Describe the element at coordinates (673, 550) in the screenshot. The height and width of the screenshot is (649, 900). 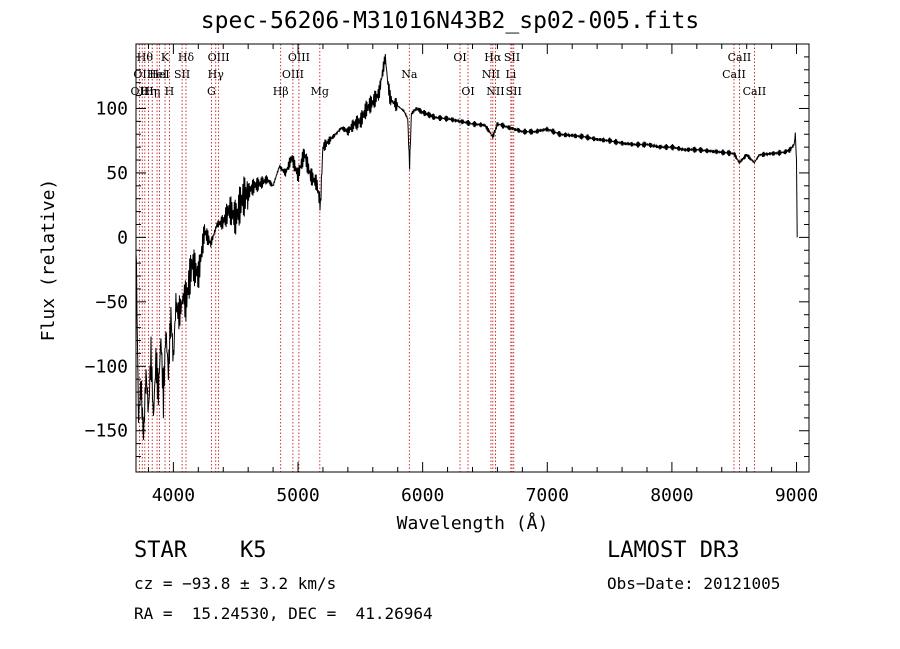
I see `survey-name: LAMOST DR3` at that location.